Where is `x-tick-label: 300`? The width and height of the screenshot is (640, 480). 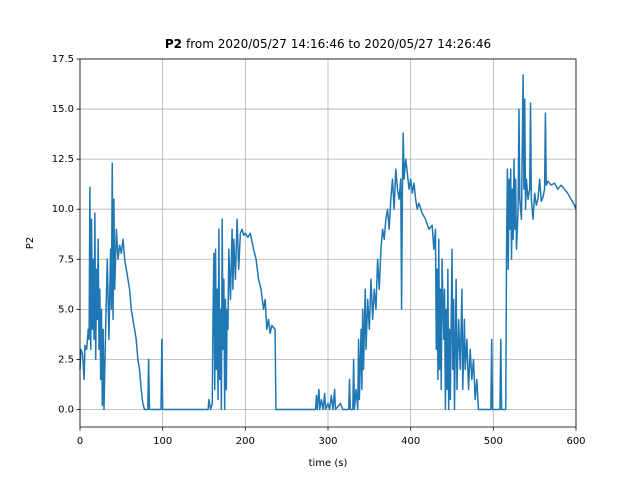
x-tick-label: 300 is located at coordinates (327, 441).